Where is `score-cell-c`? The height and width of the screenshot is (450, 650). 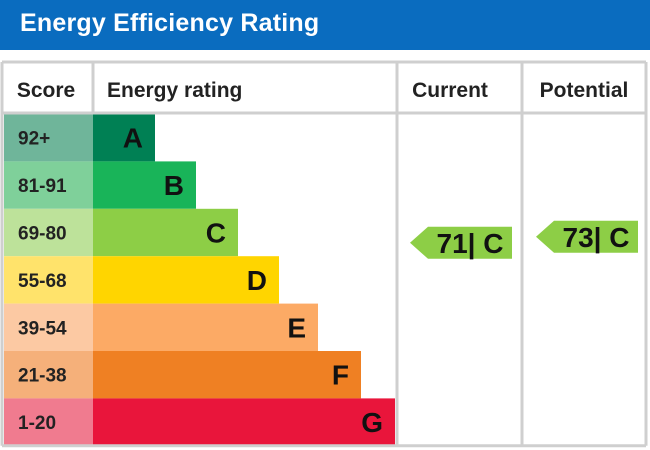 score-cell-c is located at coordinates (48, 232).